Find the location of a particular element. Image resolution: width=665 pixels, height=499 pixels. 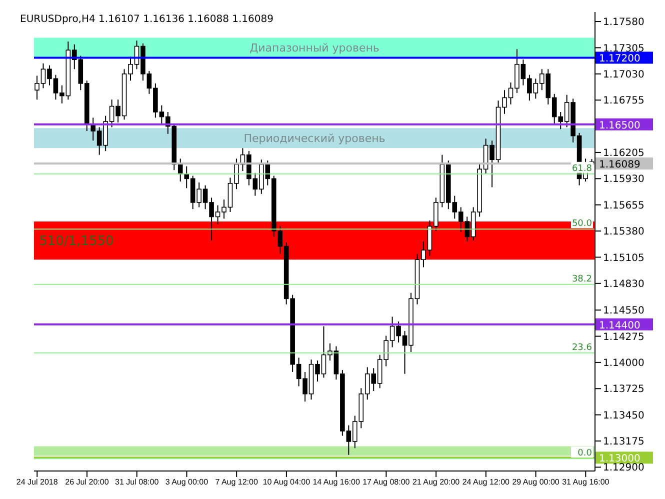

x-tick-label: 3 Aug 00:00 is located at coordinates (187, 482).